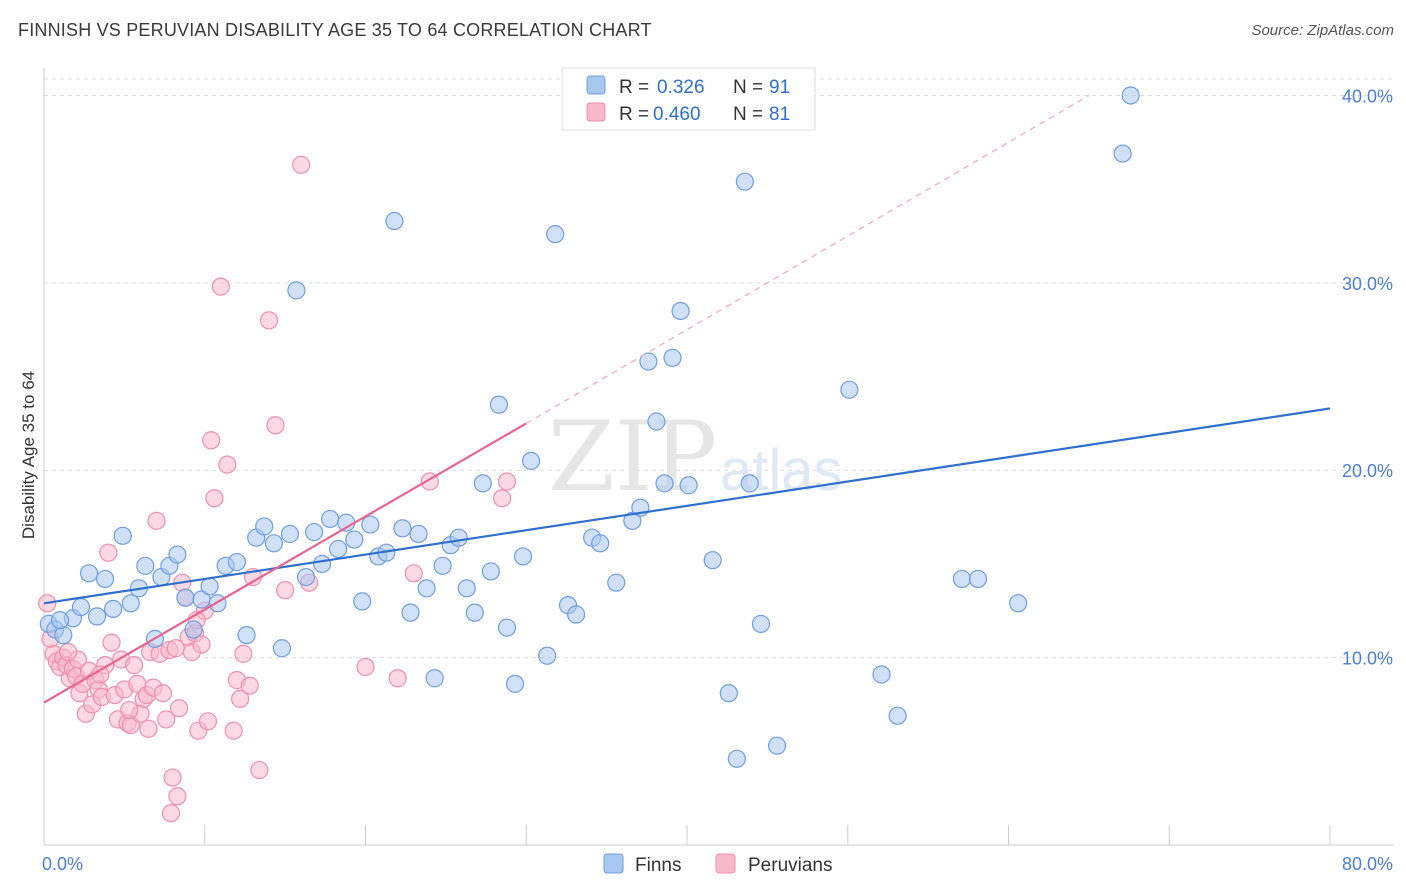  Describe the element at coordinates (658, 865) in the screenshot. I see `finns-legend-label: Finns` at that location.